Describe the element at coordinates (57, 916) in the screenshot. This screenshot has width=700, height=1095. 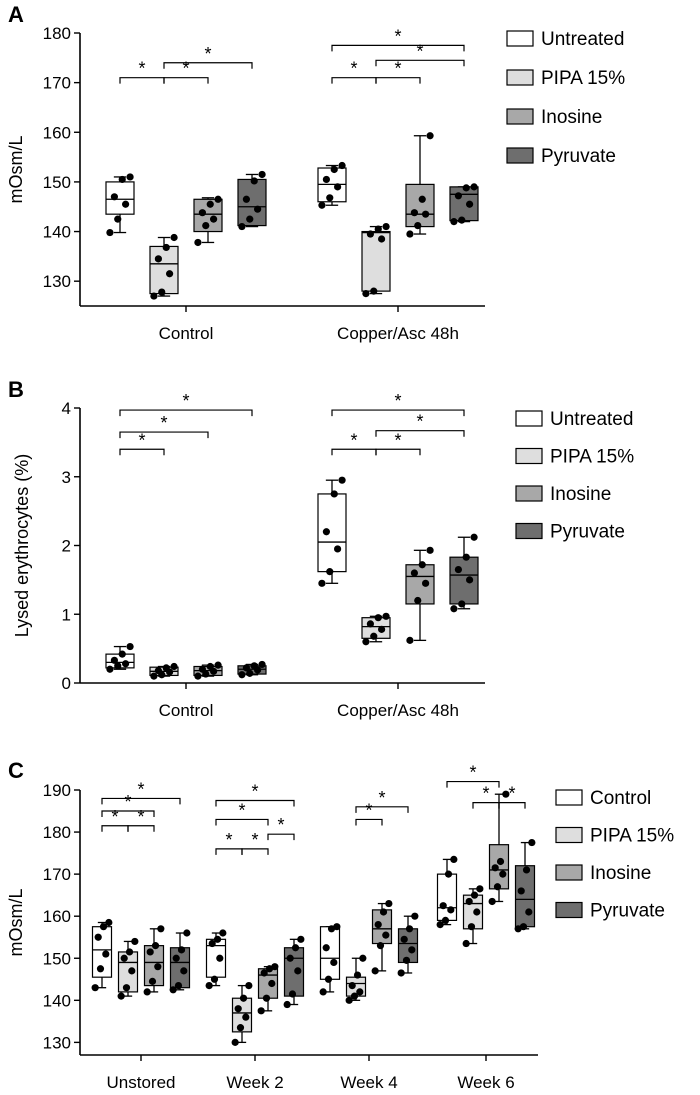
I see `y-tick-label: 160` at that location.